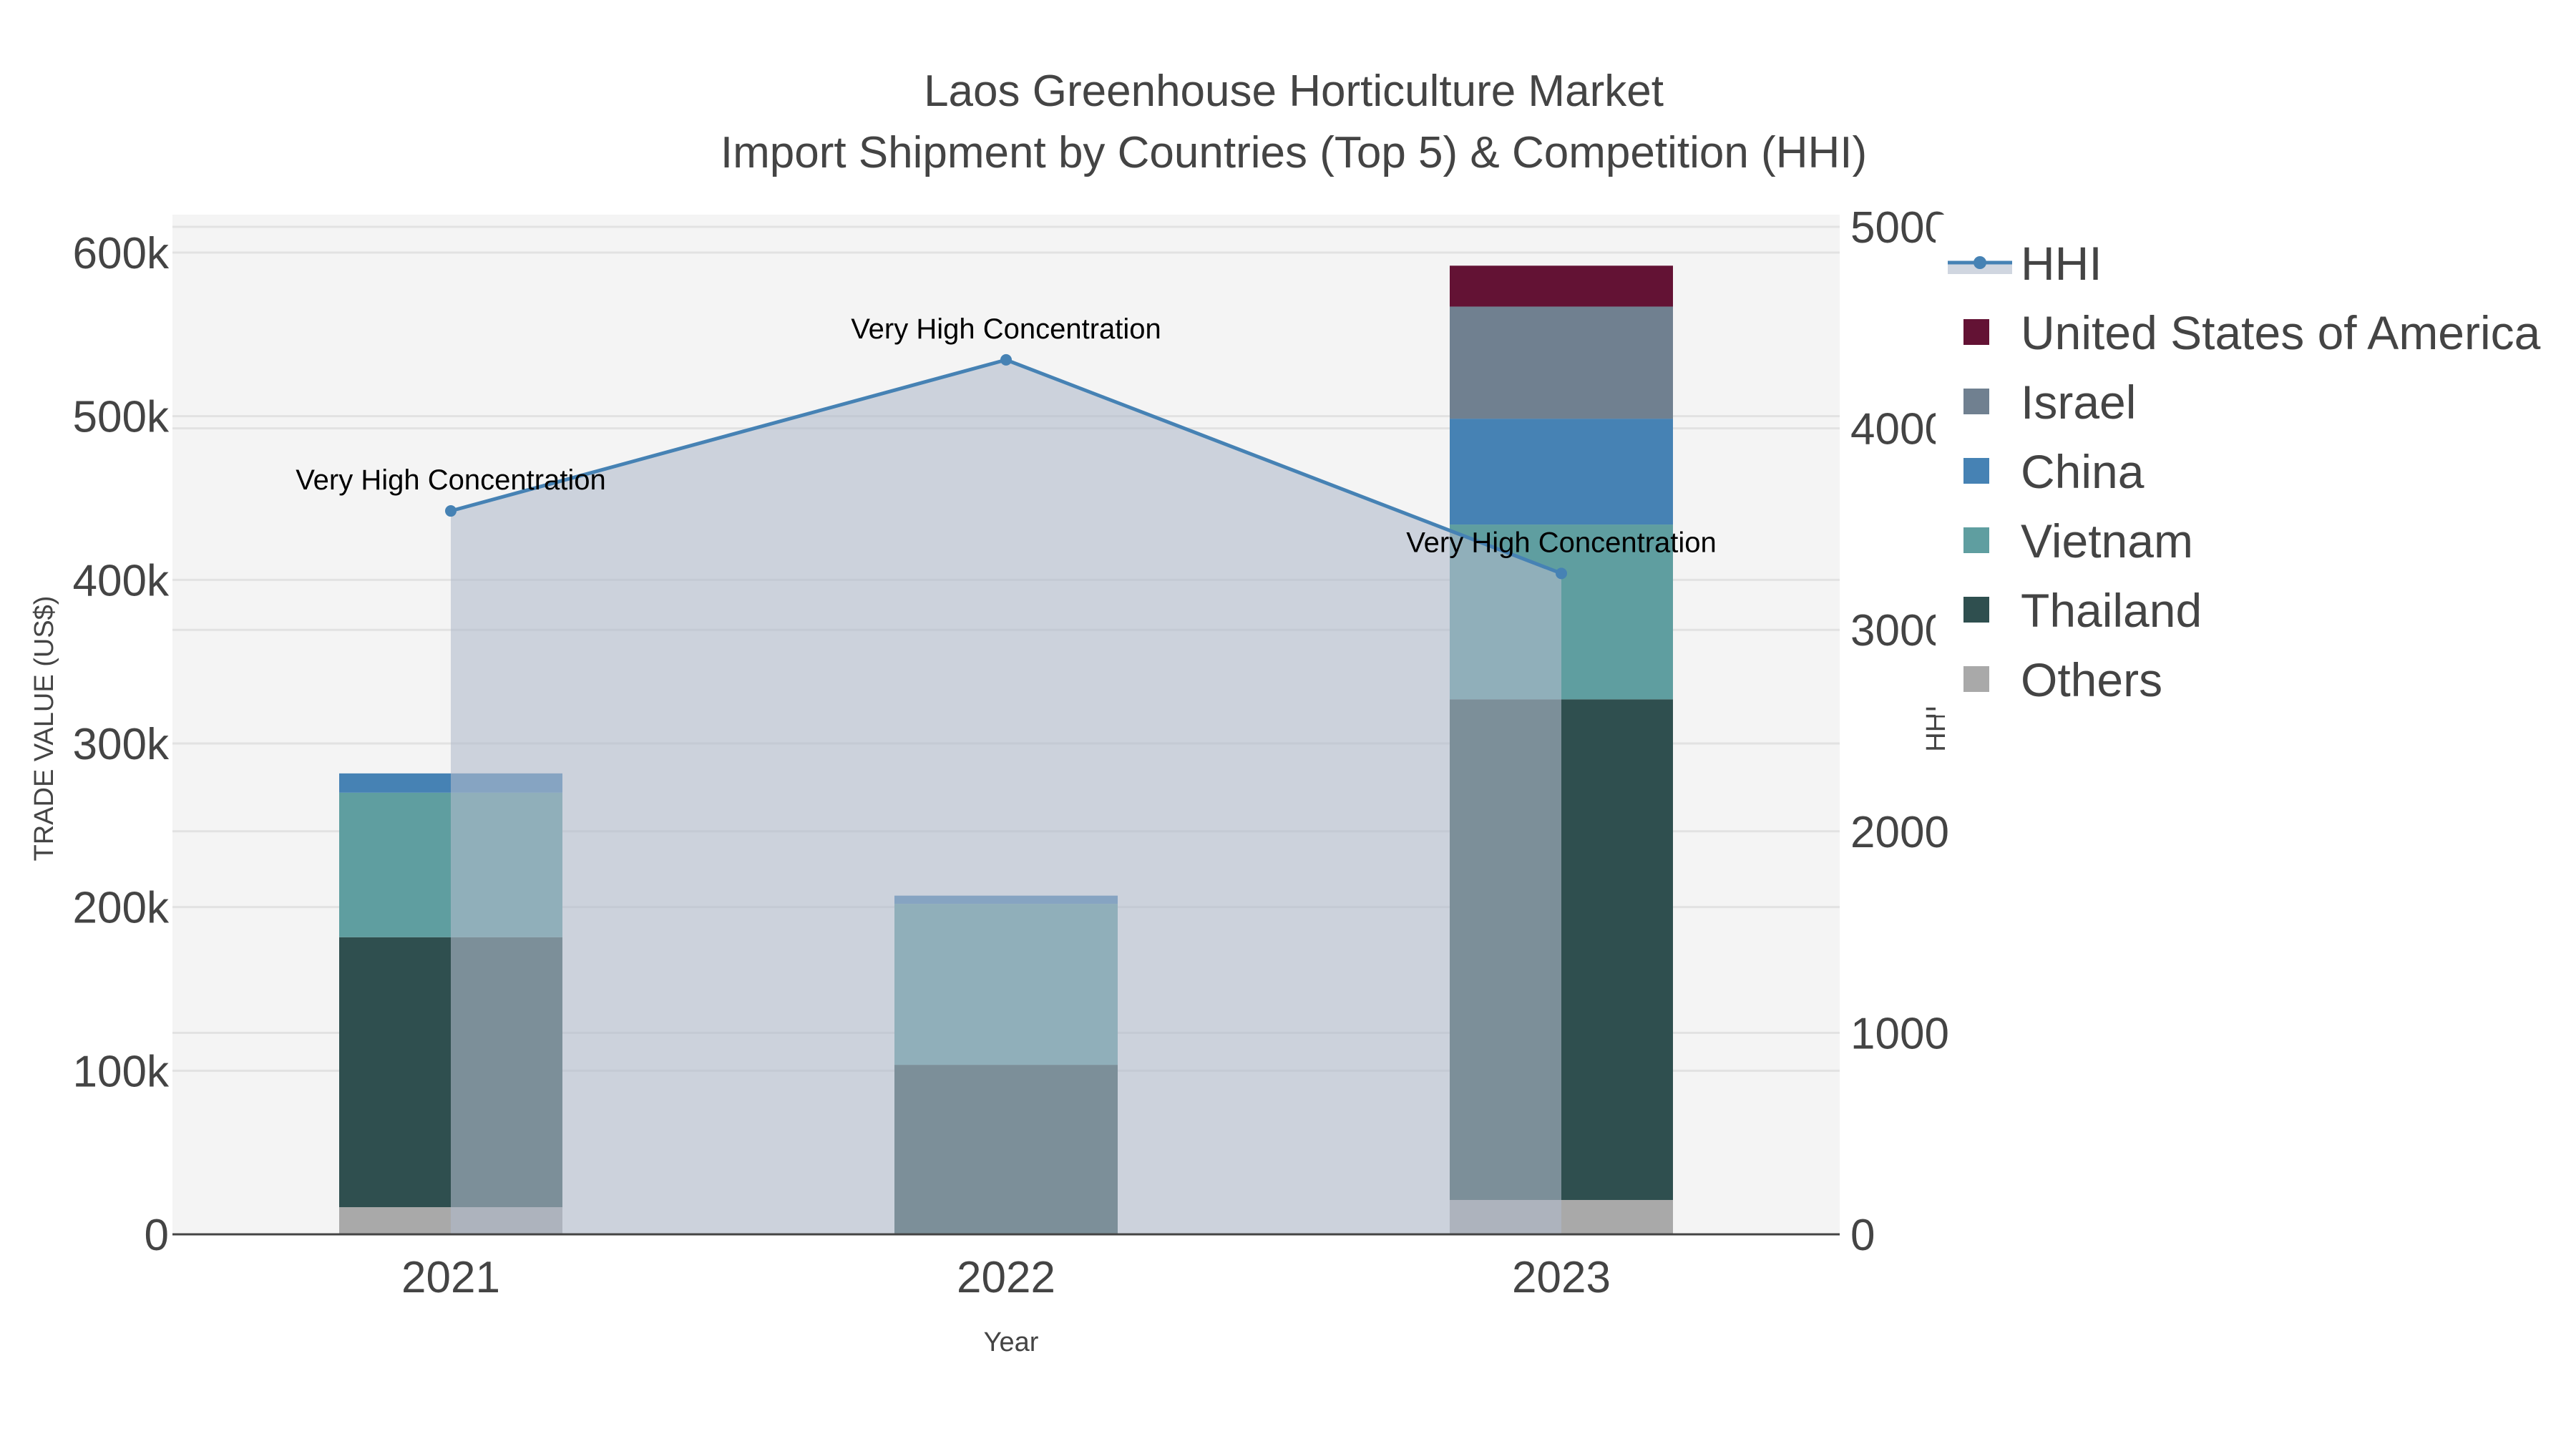 The image size is (2576, 1449). What do you see at coordinates (1980, 262) in the screenshot?
I see `legend-marker-icon` at bounding box center [1980, 262].